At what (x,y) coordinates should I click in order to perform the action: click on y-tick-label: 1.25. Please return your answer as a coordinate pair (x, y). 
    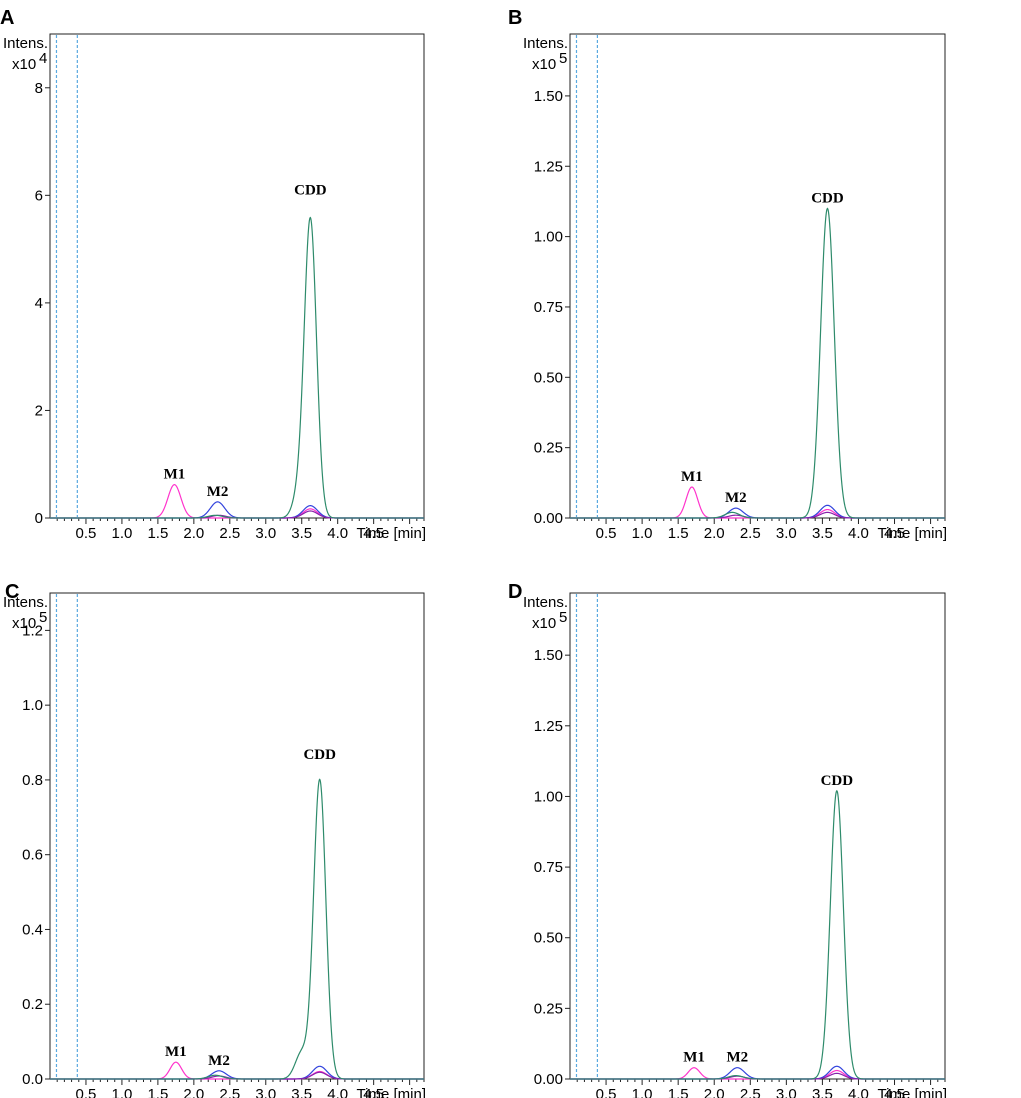
    Looking at the image, I should click on (548, 726).